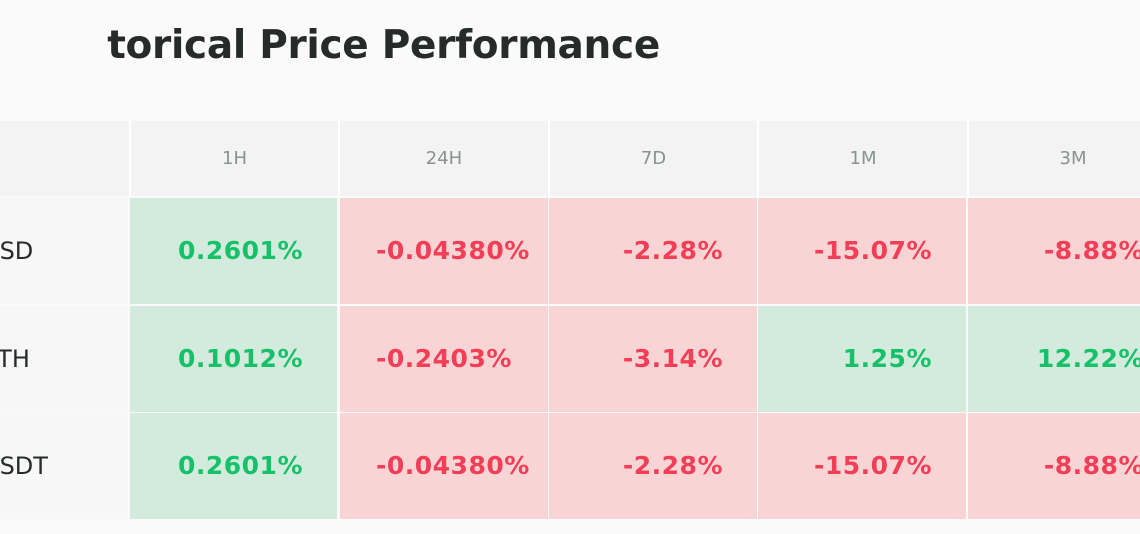 This screenshot has height=534, width=1140. Describe the element at coordinates (64, 359) in the screenshot. I see `row-pair-label: ETH` at that location.